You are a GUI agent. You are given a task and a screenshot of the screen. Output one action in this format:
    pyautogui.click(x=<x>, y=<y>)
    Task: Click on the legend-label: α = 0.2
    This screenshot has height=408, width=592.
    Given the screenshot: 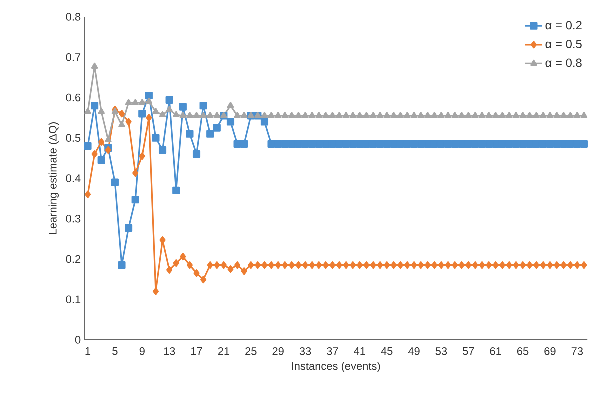 What is the action you would take?
    pyautogui.click(x=564, y=25)
    